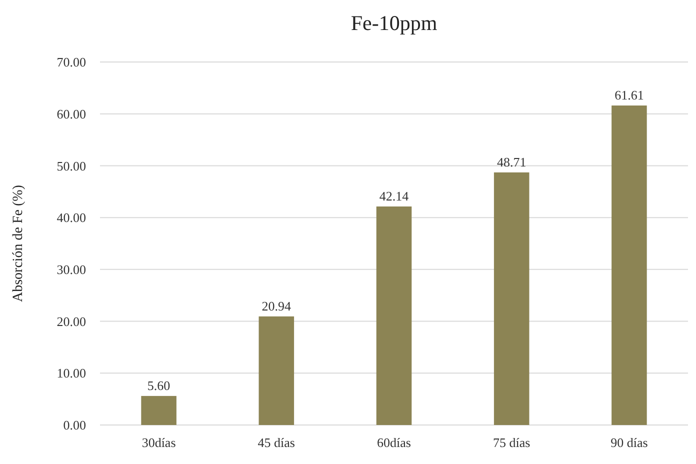 The image size is (696, 464). What do you see at coordinates (74, 425) in the screenshot?
I see `y-tick-label: 0.00` at bounding box center [74, 425].